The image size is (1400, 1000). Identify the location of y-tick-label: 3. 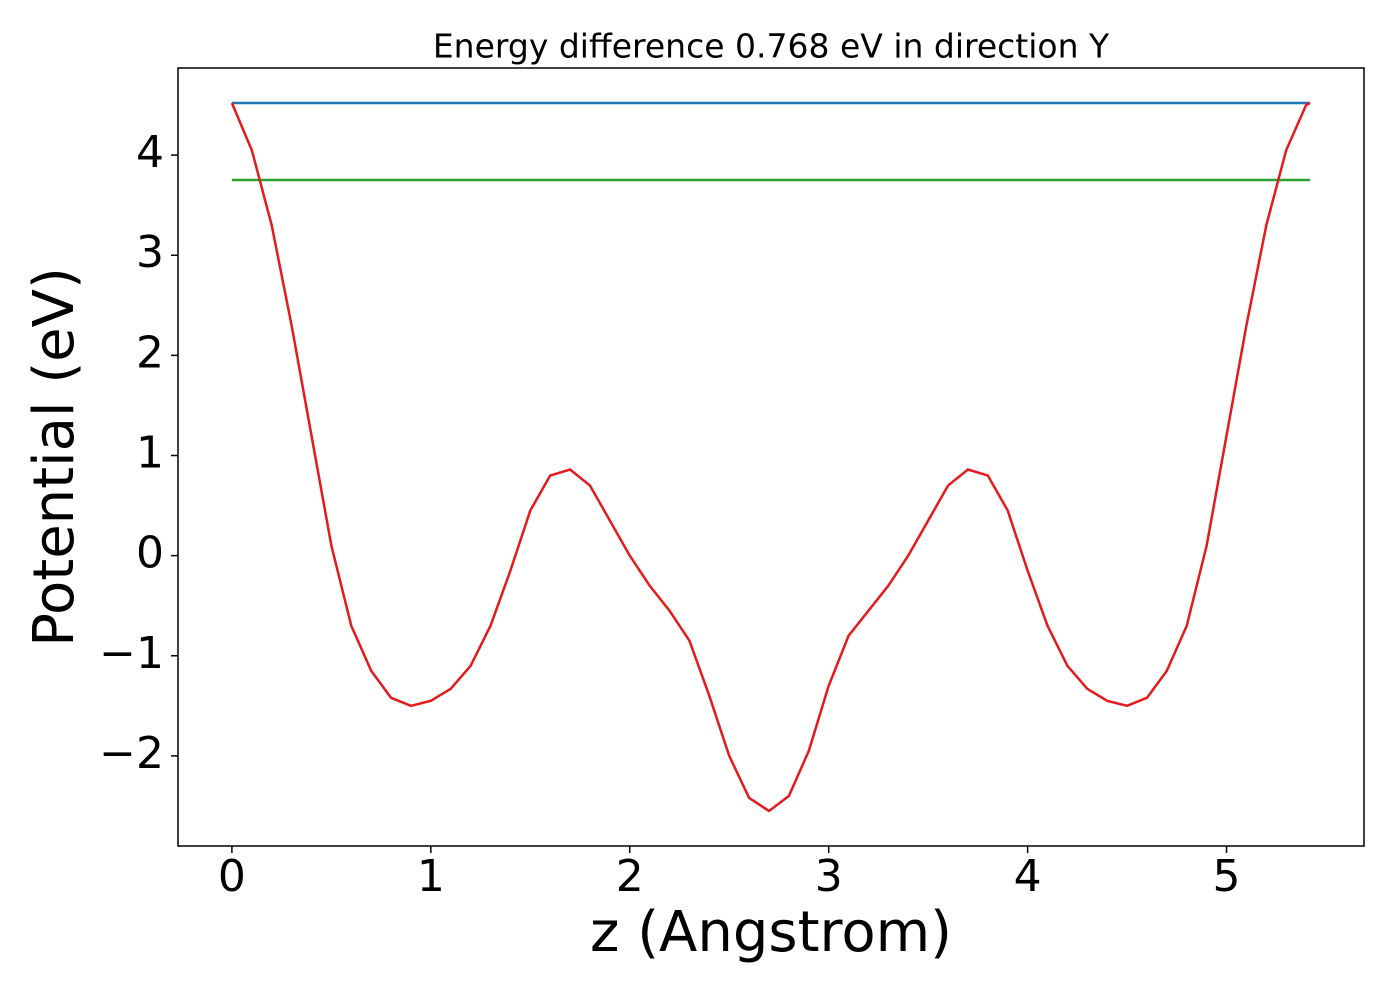
(150, 252).